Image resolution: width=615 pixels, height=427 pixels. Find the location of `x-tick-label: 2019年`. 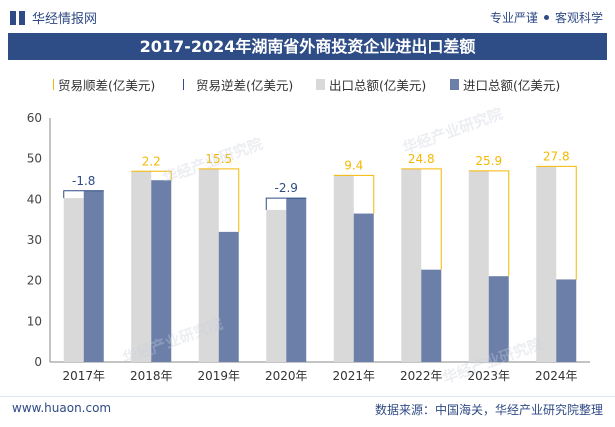

x-tick-label: 2019年 is located at coordinates (218, 376).